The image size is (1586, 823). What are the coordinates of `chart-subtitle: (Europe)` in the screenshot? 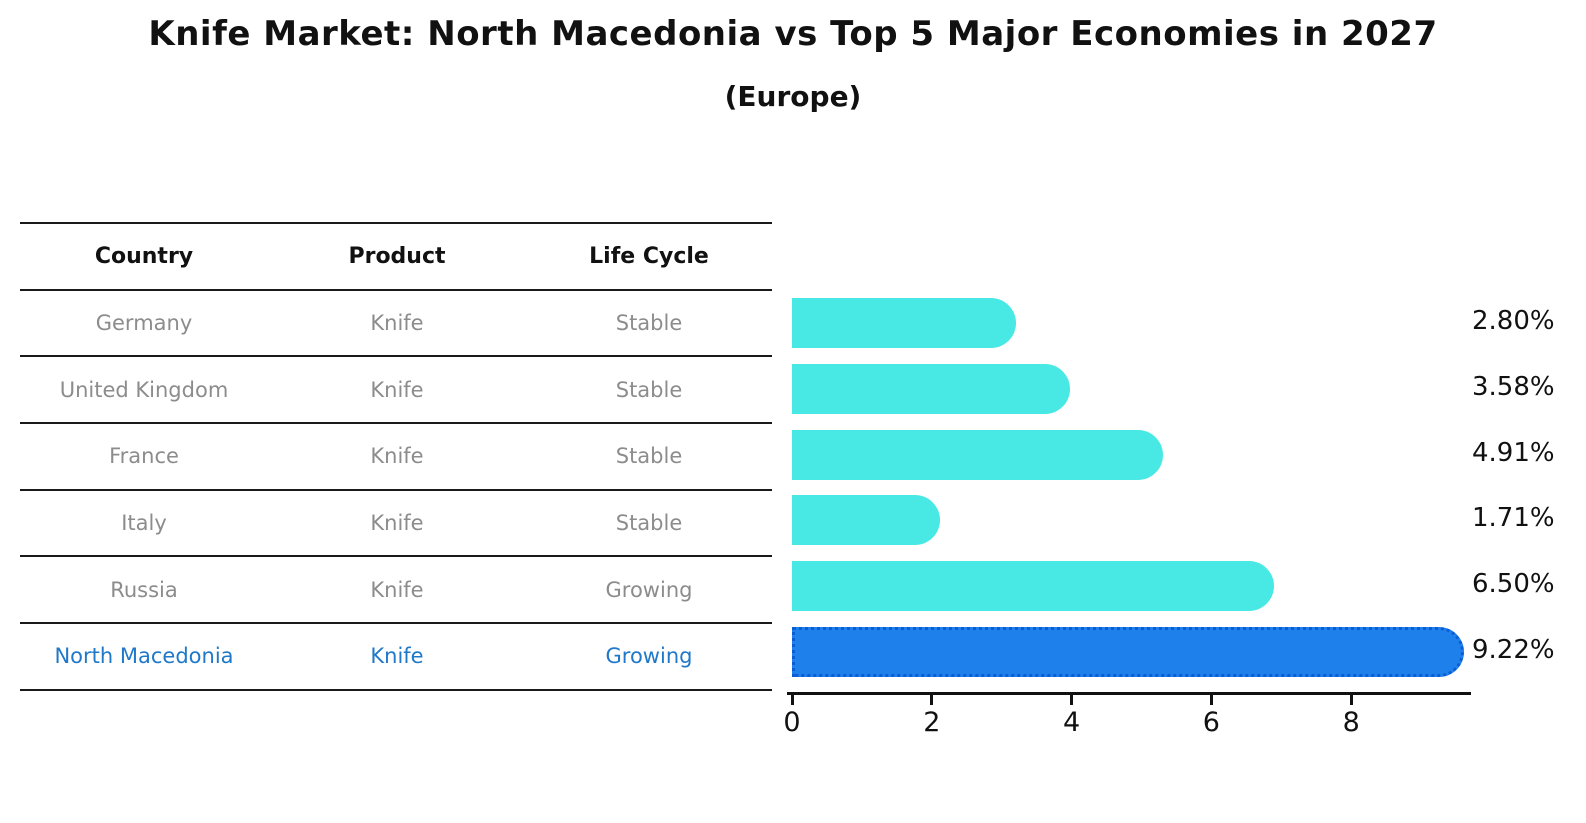 It's located at (793, 96).